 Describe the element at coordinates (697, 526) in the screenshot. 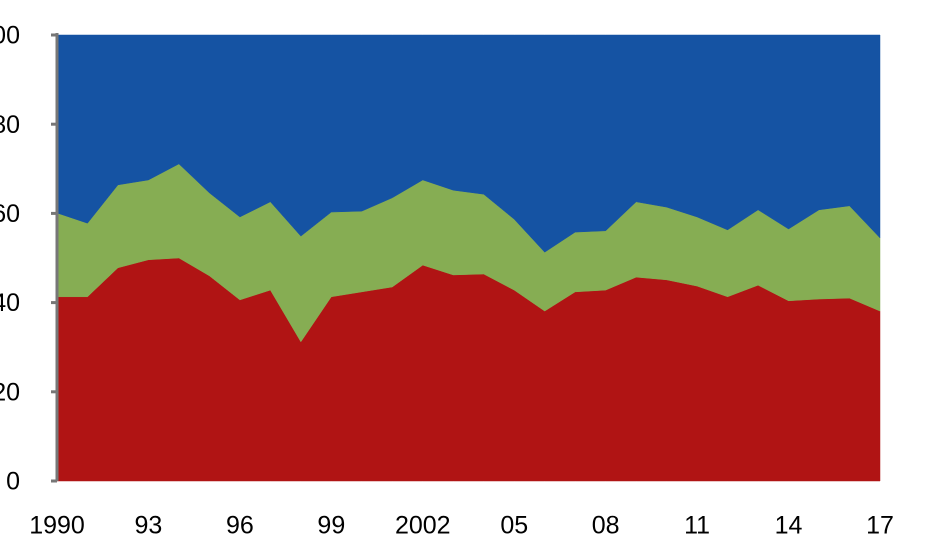

I see `x-tick-label: 11` at that location.